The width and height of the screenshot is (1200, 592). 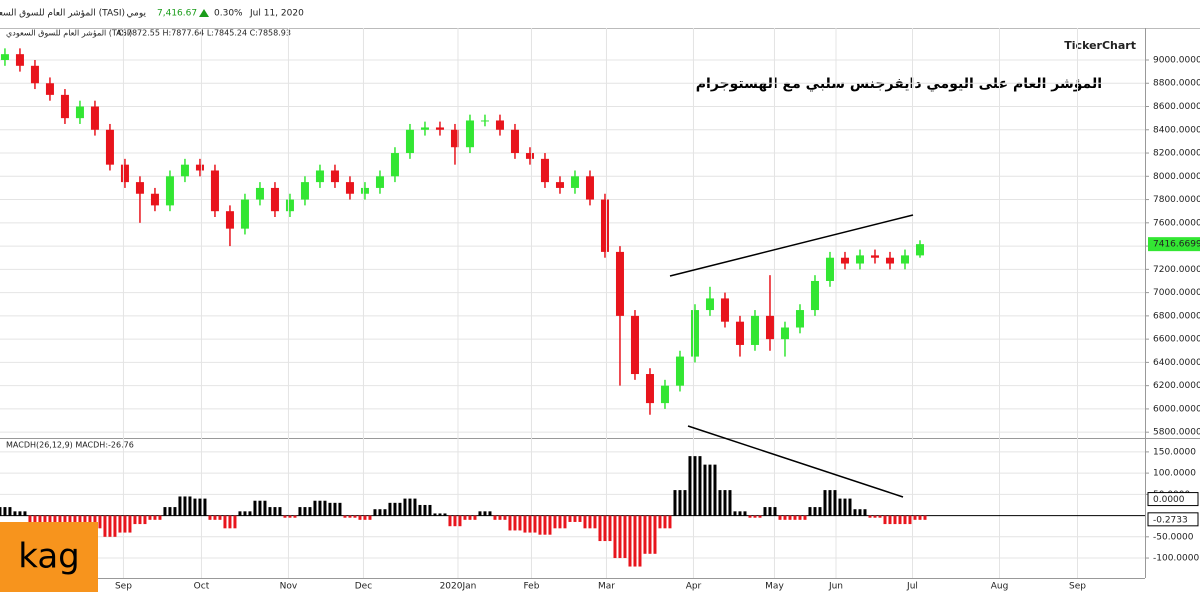 I want to click on x-tick-label: 2020Jan, so click(x=458, y=587).